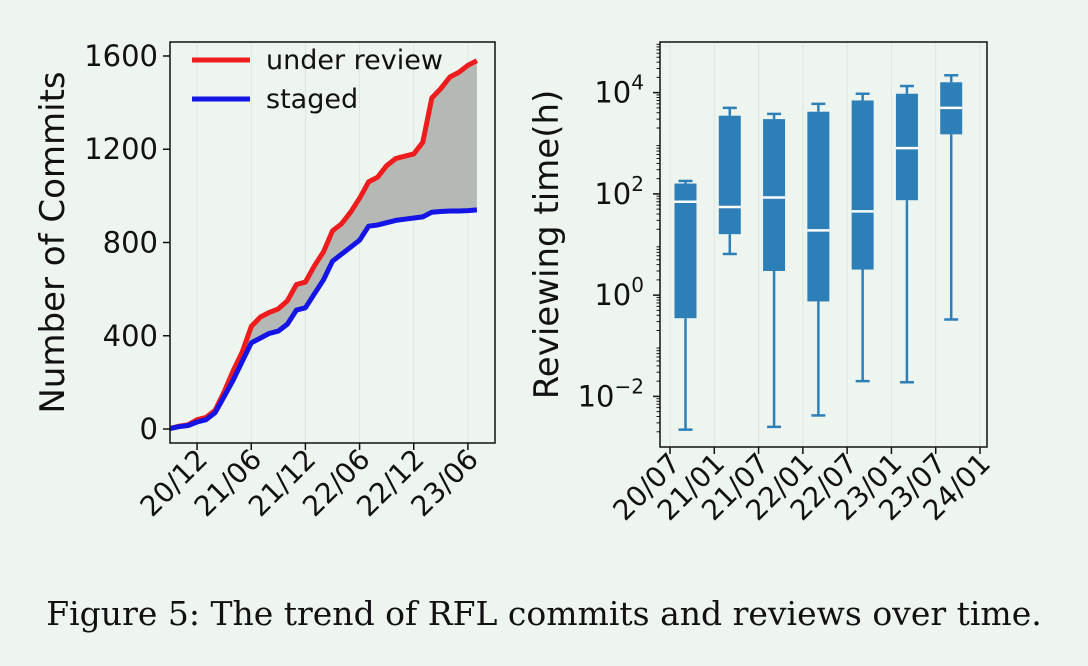  I want to click on y-tick-label: 1200, so click(121, 149).